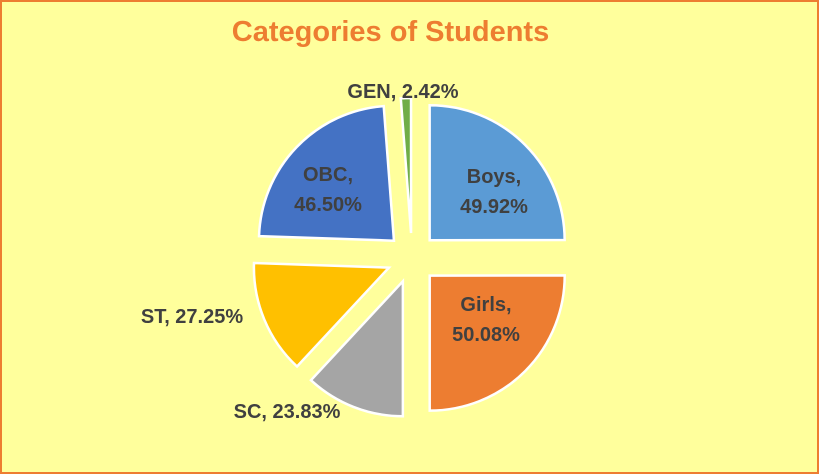  What do you see at coordinates (494, 192) in the screenshot?
I see `data-label: Boys, 49.92%` at bounding box center [494, 192].